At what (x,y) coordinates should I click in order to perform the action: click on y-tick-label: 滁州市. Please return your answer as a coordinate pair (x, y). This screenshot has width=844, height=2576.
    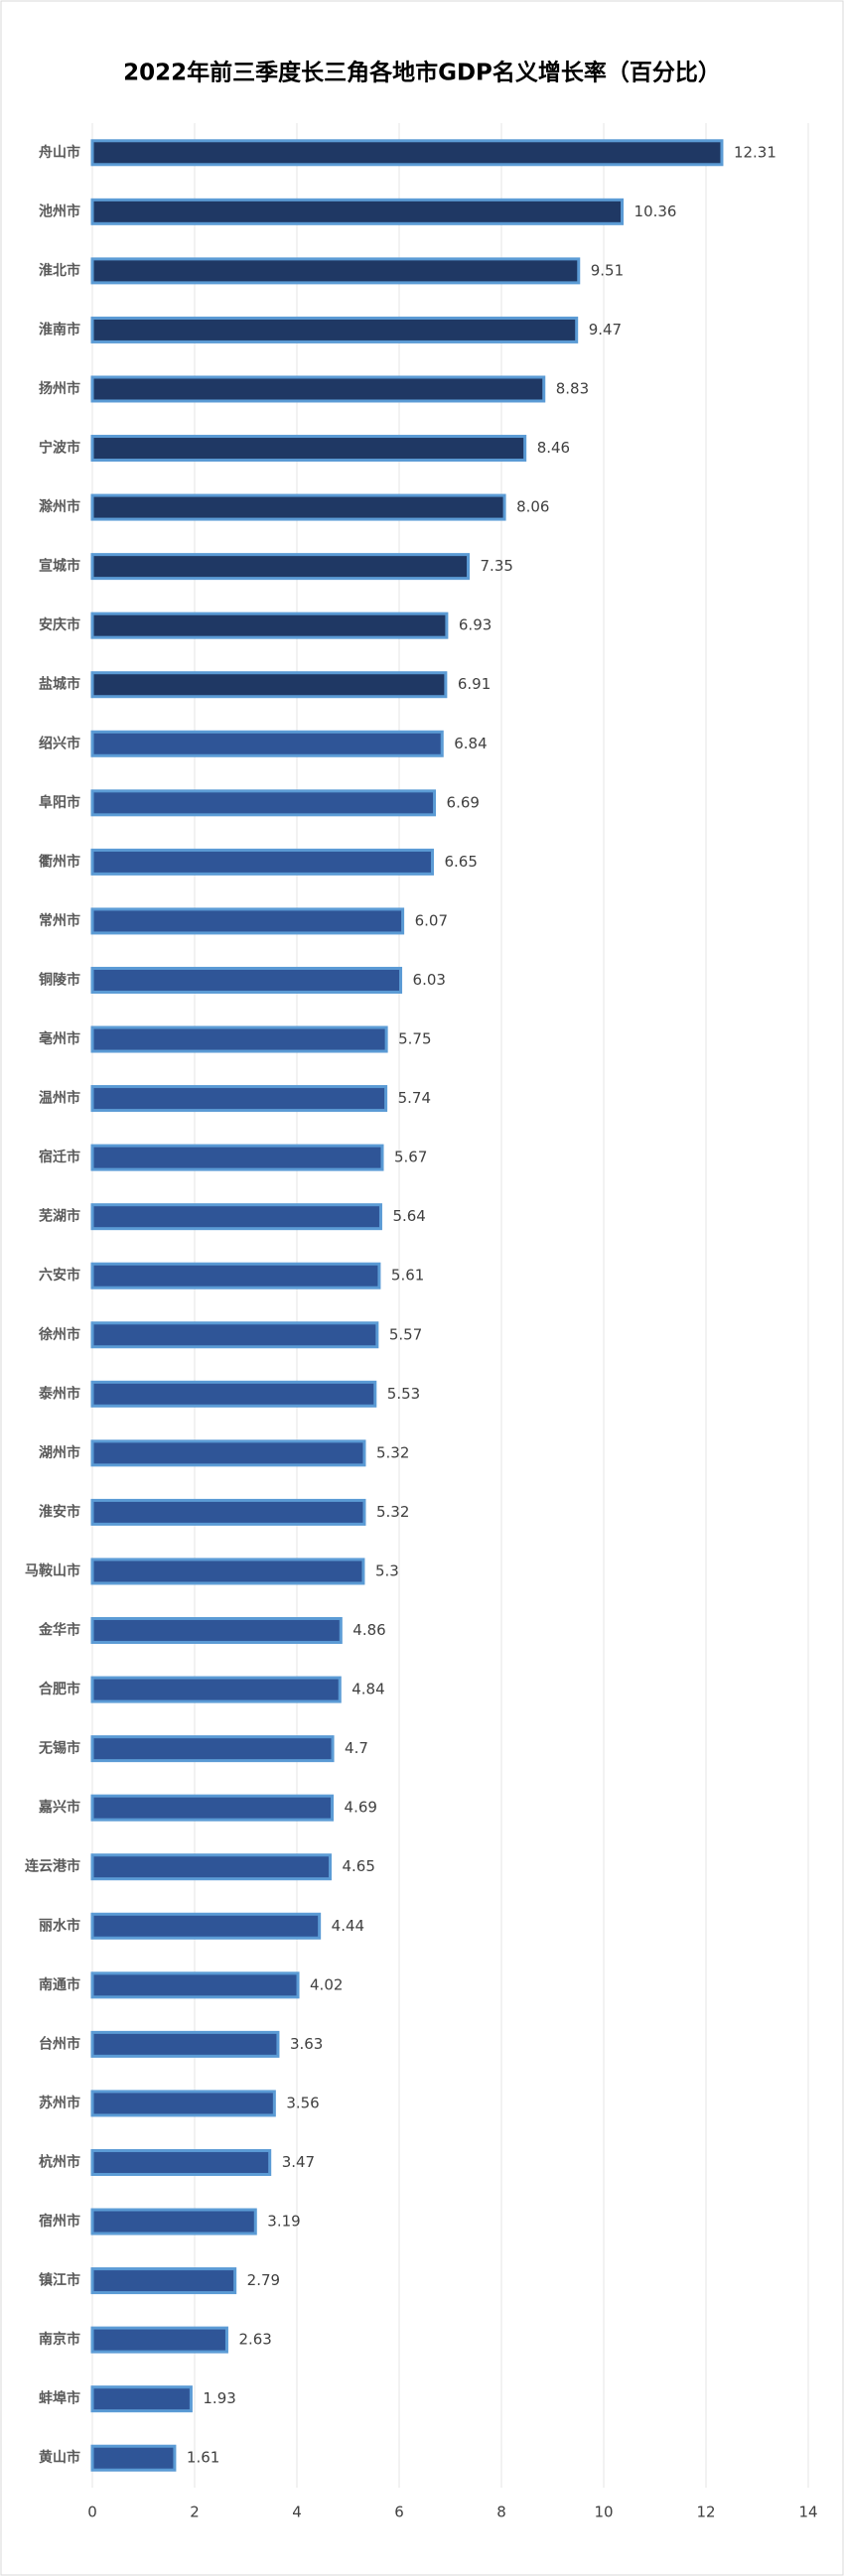
    Looking at the image, I should click on (59, 506).